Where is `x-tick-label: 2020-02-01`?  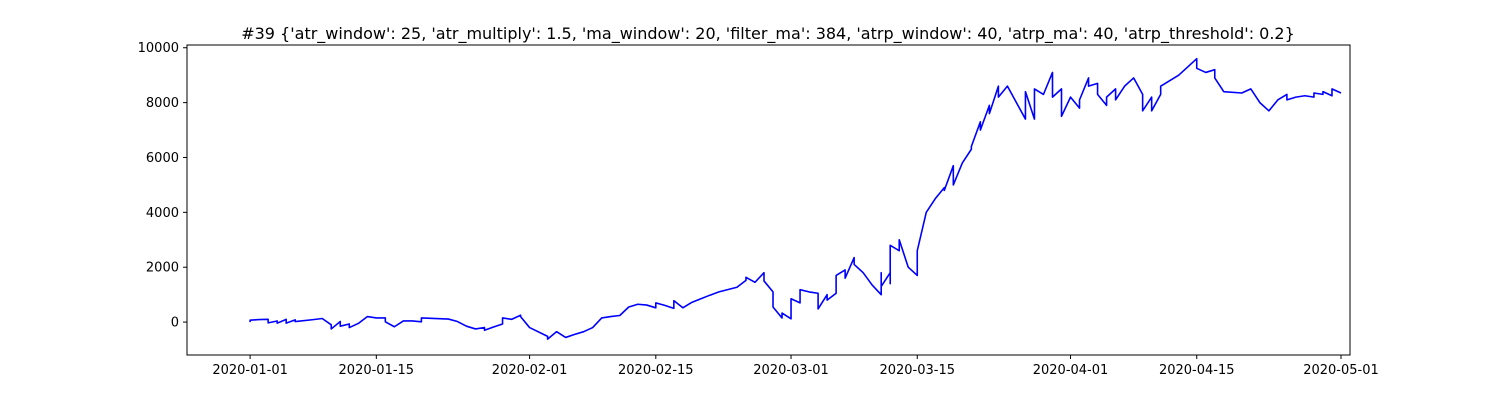 x-tick-label: 2020-02-01 is located at coordinates (530, 370).